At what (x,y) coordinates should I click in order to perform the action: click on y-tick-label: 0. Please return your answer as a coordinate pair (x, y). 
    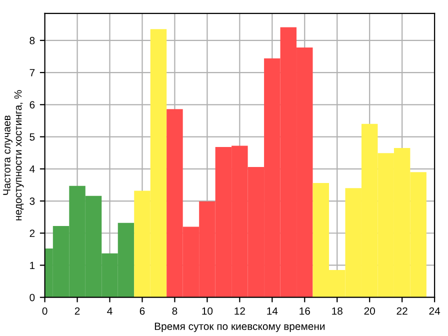
    Looking at the image, I should click on (32, 298).